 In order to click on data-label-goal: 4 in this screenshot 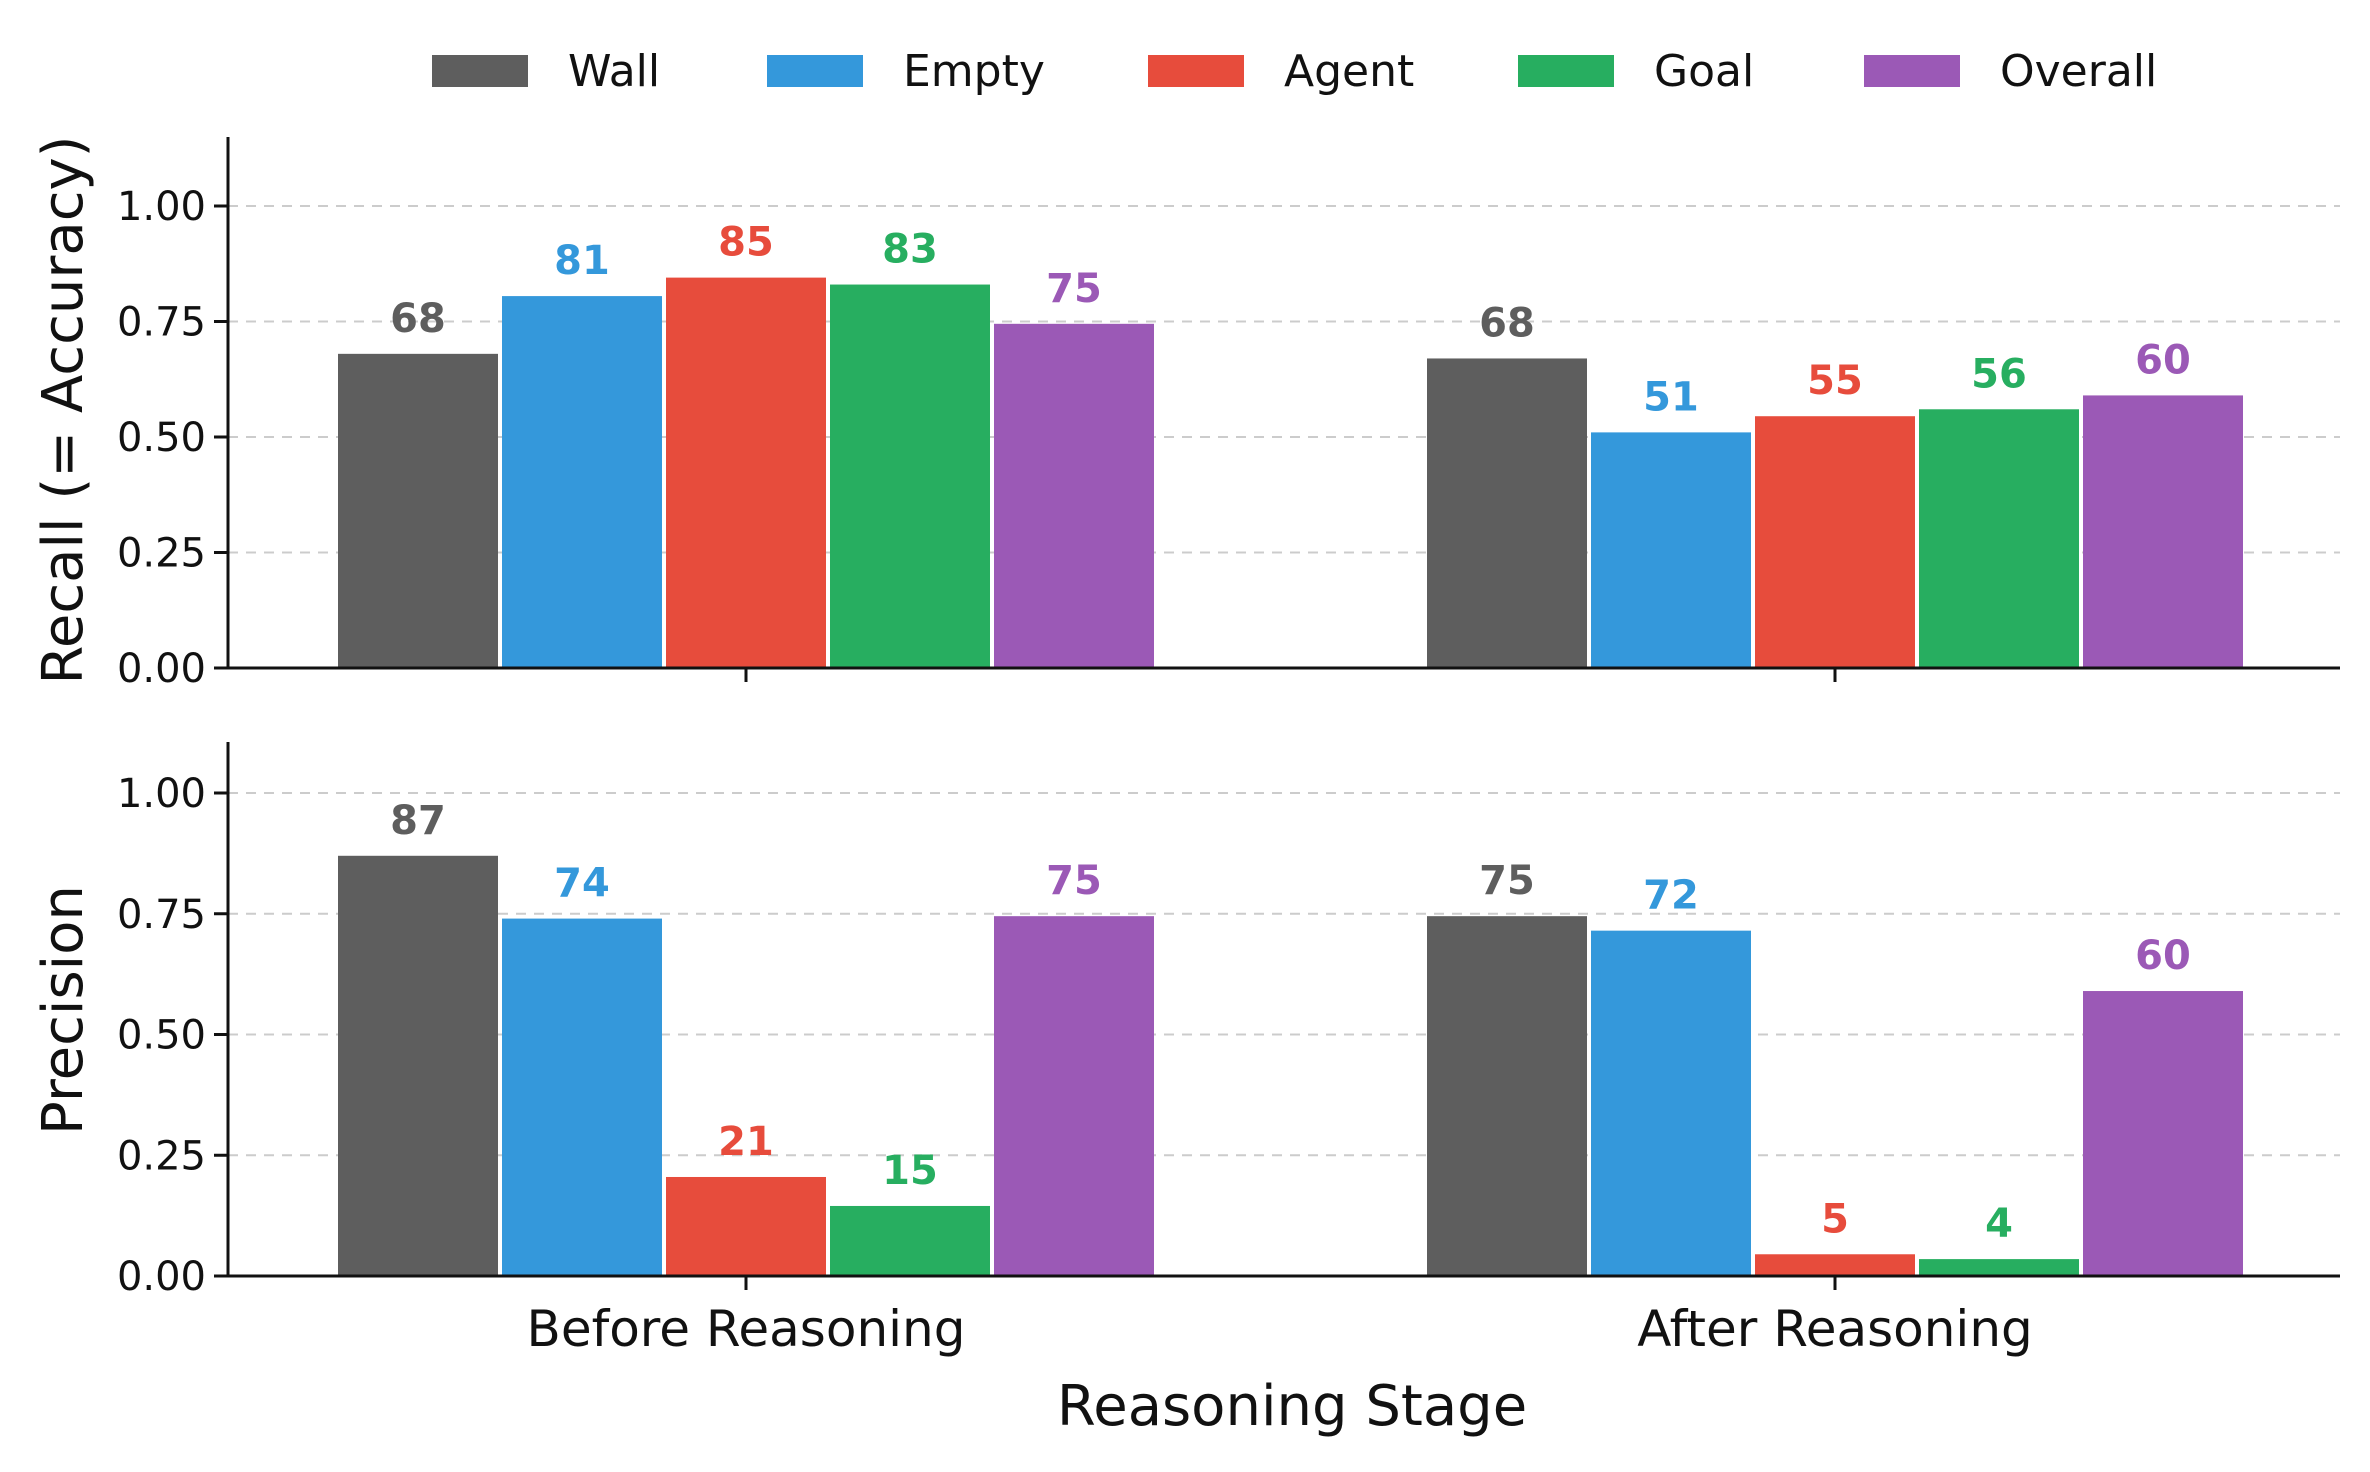, I will do `click(1999, 1224)`.